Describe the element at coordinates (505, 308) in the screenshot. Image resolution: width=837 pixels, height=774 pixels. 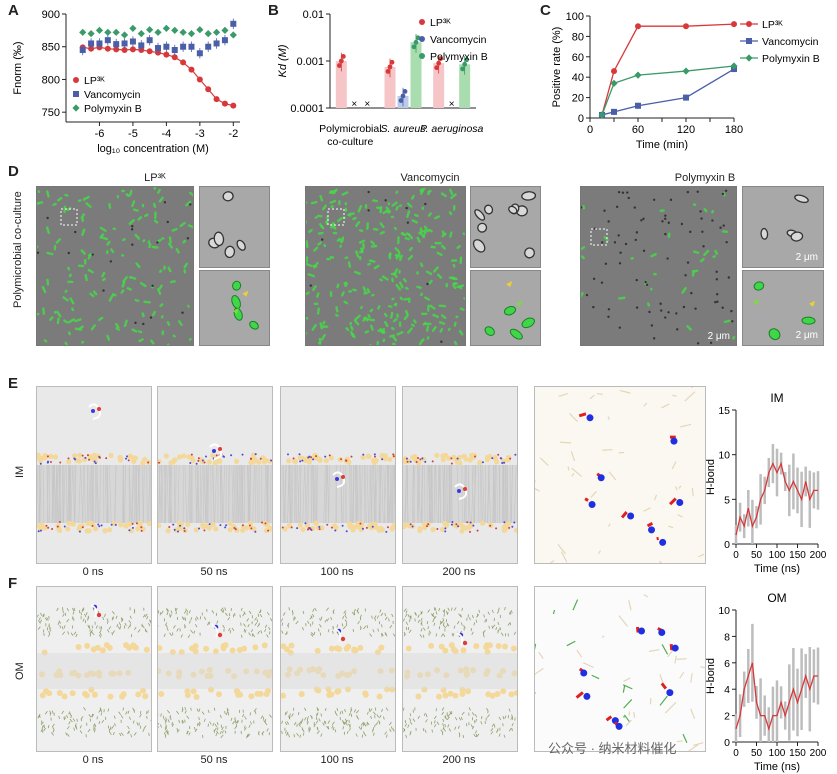
I see `micrograph-vanco-zoom-fl` at that location.